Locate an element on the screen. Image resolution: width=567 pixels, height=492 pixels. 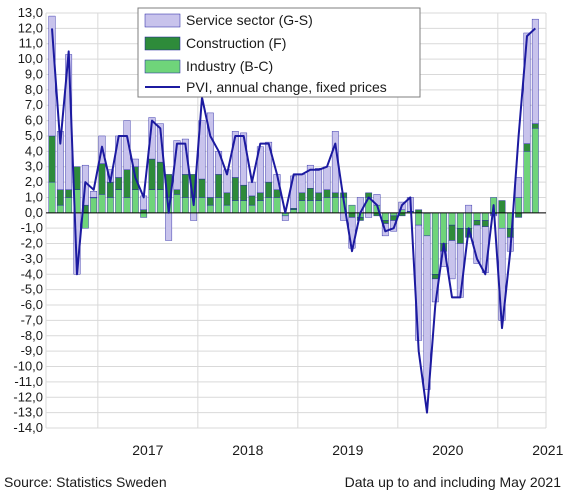
legend-swatch-service is located at coordinates (162, 20).